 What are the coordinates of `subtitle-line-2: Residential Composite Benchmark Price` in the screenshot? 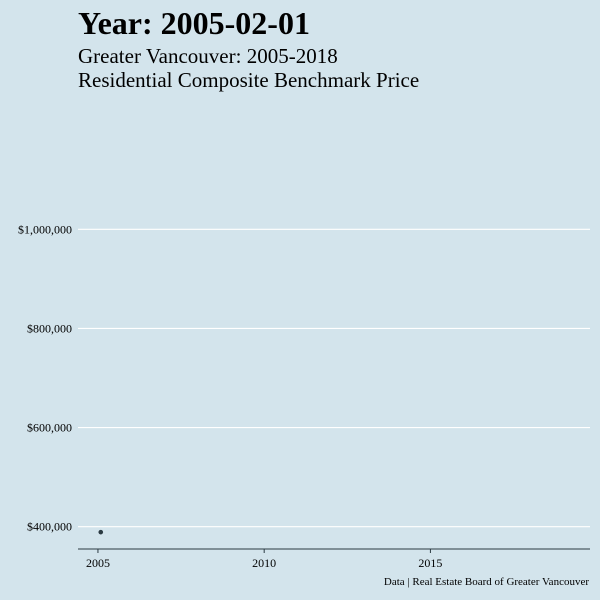 It's located at (249, 80).